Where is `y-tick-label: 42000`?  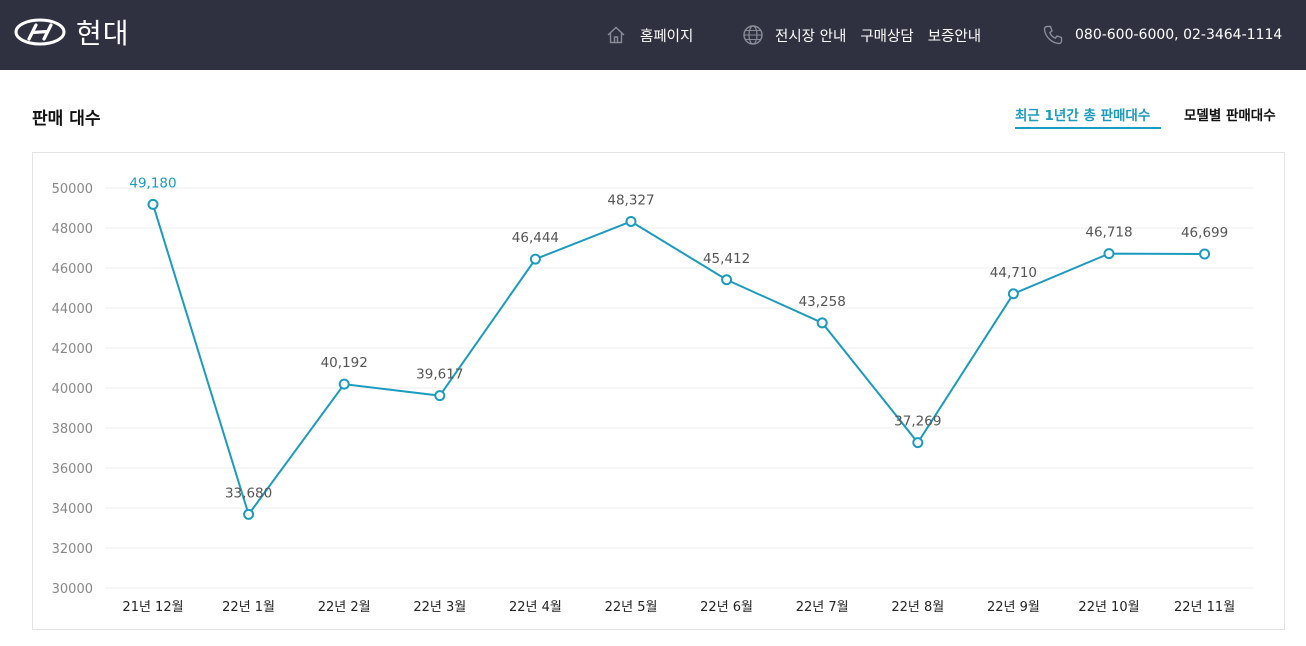
y-tick-label: 42000 is located at coordinates (72, 349).